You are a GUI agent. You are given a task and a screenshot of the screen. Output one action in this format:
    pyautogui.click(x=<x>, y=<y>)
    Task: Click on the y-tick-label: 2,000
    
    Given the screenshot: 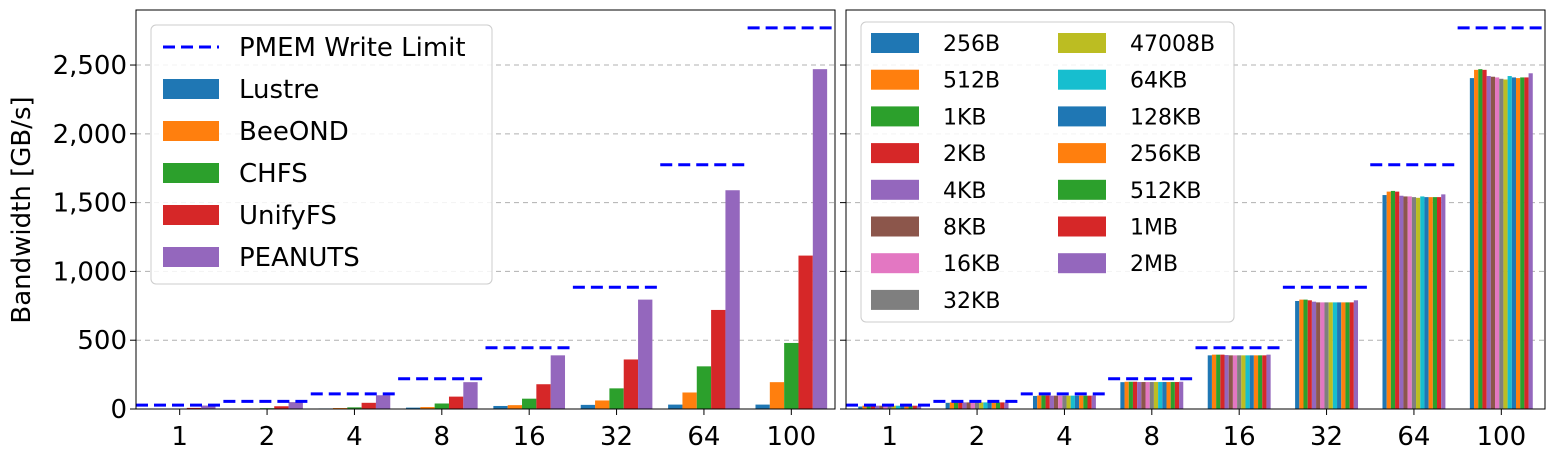 What is the action you would take?
    pyautogui.click(x=90, y=135)
    